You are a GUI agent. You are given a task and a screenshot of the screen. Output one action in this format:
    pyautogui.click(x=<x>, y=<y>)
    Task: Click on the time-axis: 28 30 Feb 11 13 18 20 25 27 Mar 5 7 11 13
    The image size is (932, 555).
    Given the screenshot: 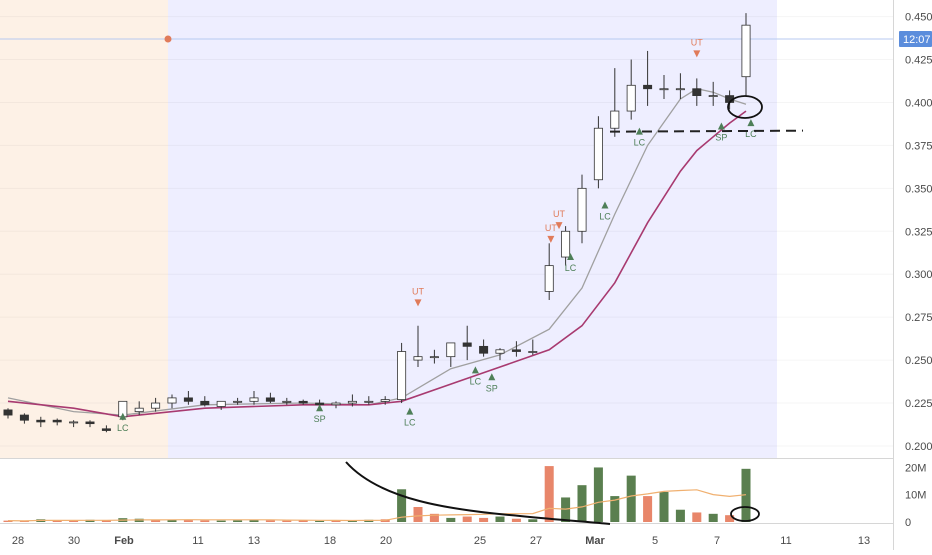 What is the action you would take?
    pyautogui.click(x=441, y=541)
    